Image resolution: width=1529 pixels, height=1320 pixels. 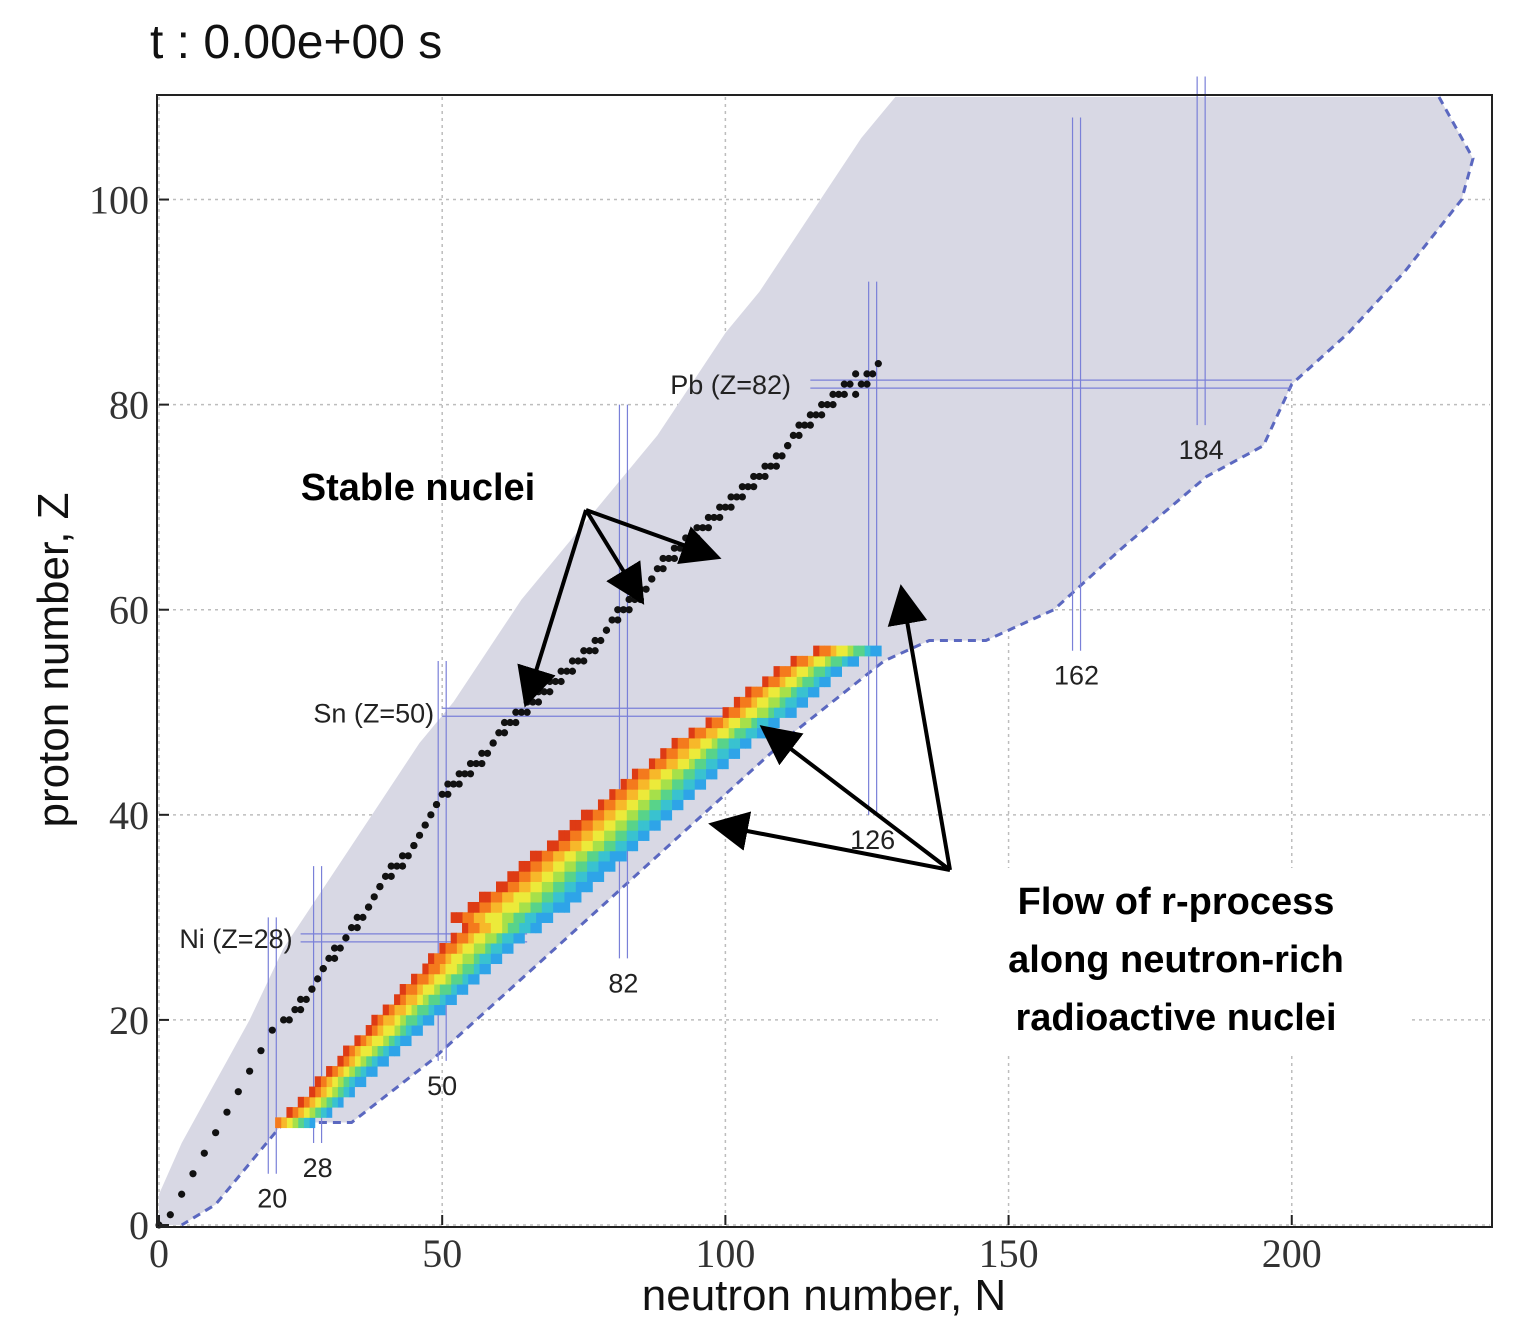 I want to click on r-process-cells, so click(x=578, y=887).